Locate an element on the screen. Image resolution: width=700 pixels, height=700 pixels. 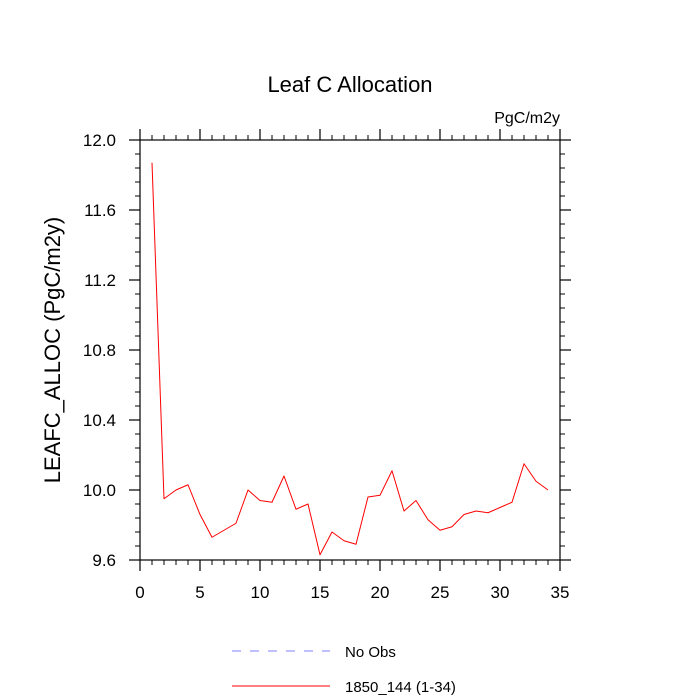
y-tick-label: 12.0 is located at coordinates (99, 140).